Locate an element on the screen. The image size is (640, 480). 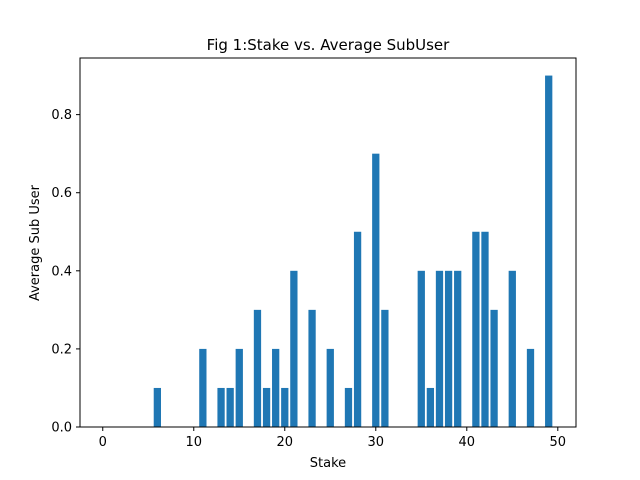
x-tick-label: 20 is located at coordinates (284, 442).